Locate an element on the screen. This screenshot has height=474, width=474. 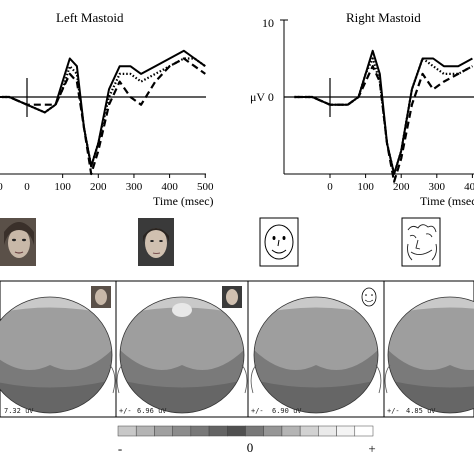
colorbar-minus-label: - is located at coordinates (120, 448).